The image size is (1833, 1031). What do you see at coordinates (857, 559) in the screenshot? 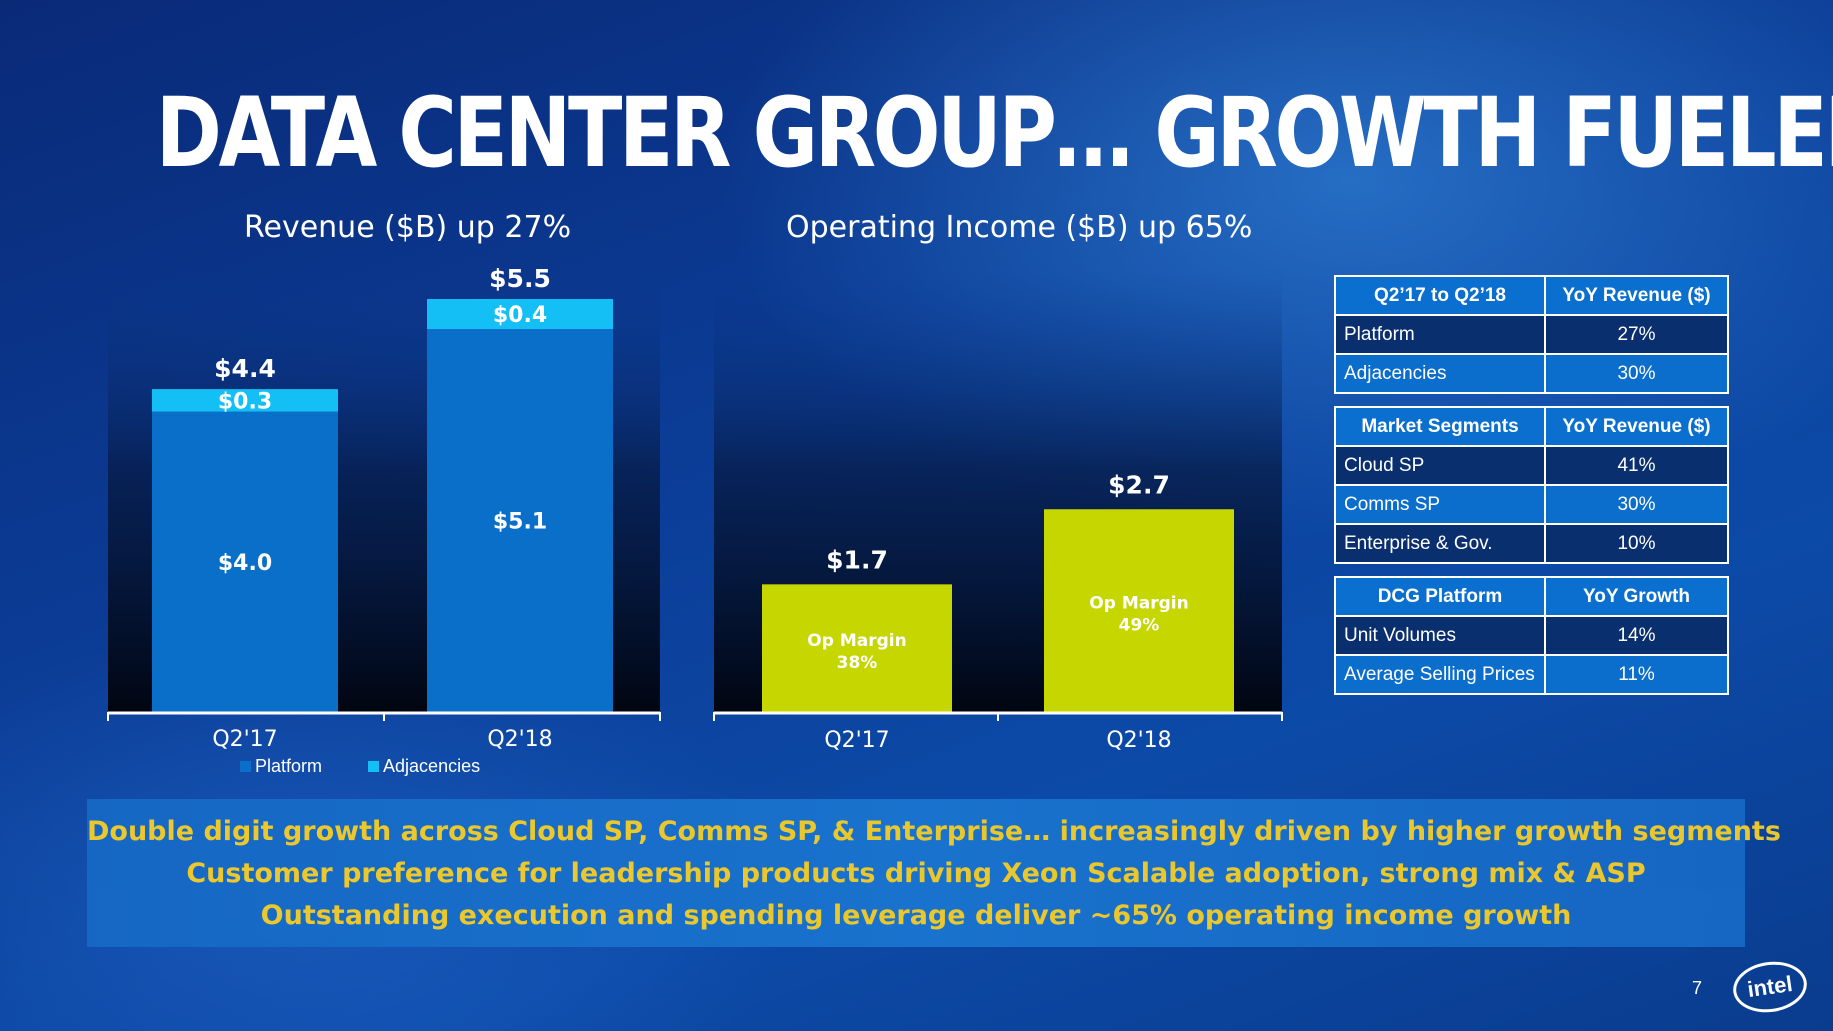
I see `op-income-value-label: $1.7` at bounding box center [857, 559].